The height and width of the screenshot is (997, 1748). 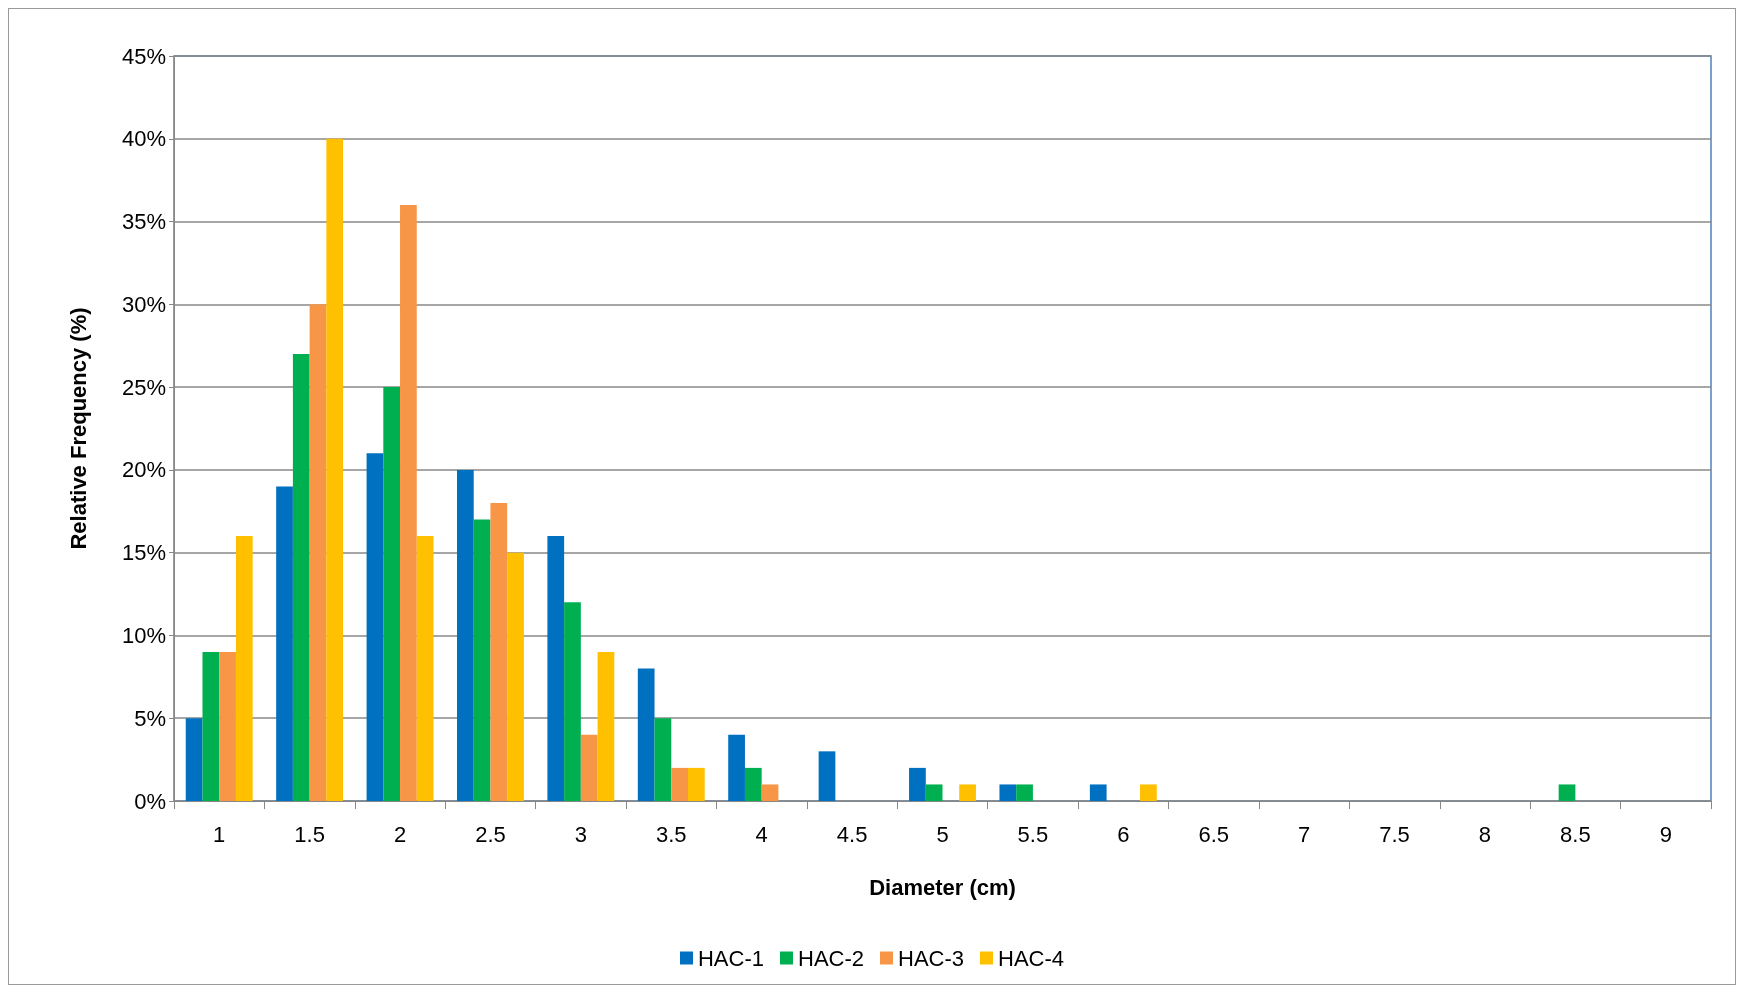 What do you see at coordinates (1031, 958) in the screenshot?
I see `legend-label: HAC-4` at bounding box center [1031, 958].